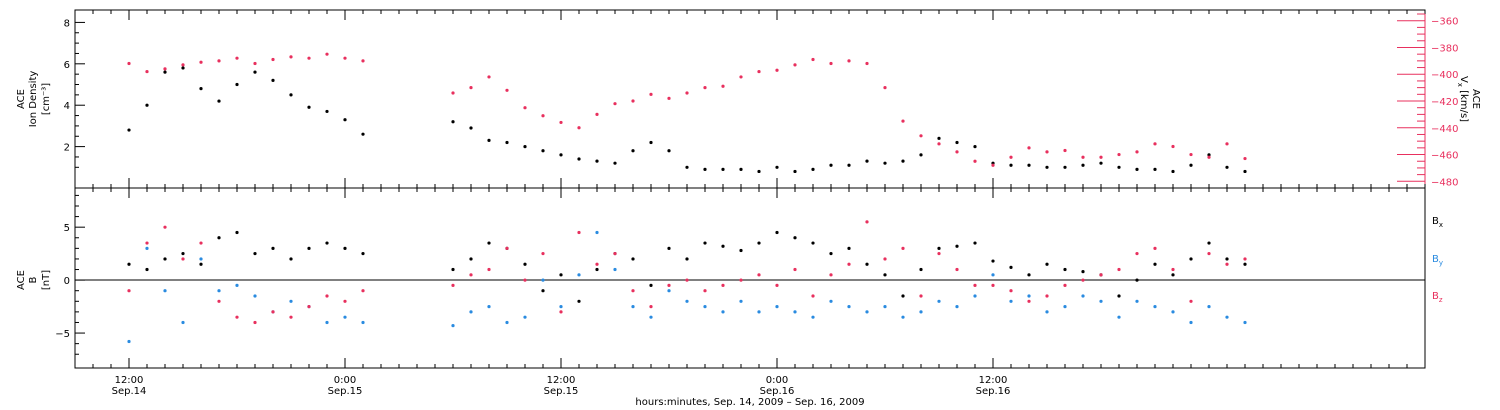  What do you see at coordinates (1444, 102) in the screenshot?
I see `velocity-tick-label: −420` at bounding box center [1444, 102].